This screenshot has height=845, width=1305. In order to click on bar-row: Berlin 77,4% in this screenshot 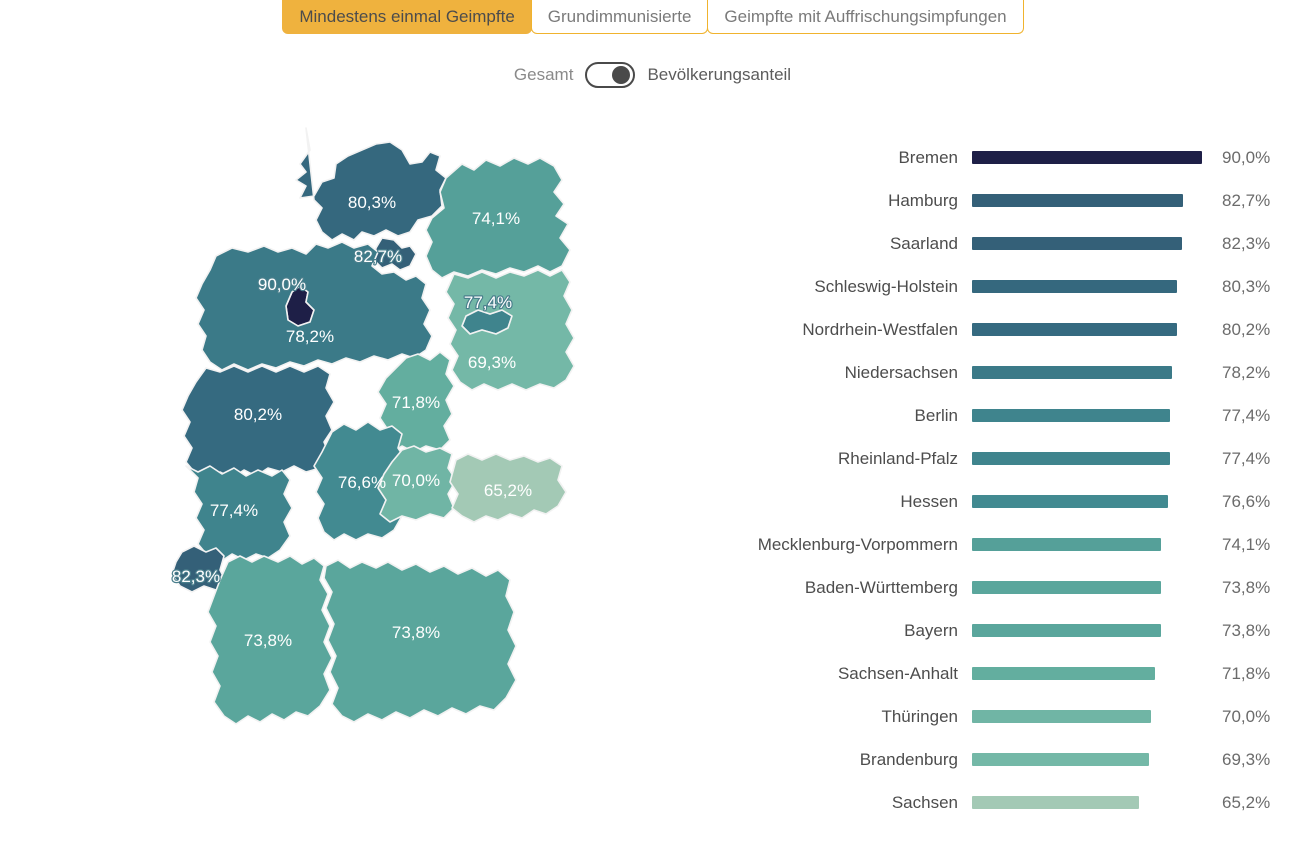, I will do `click(990, 415)`.